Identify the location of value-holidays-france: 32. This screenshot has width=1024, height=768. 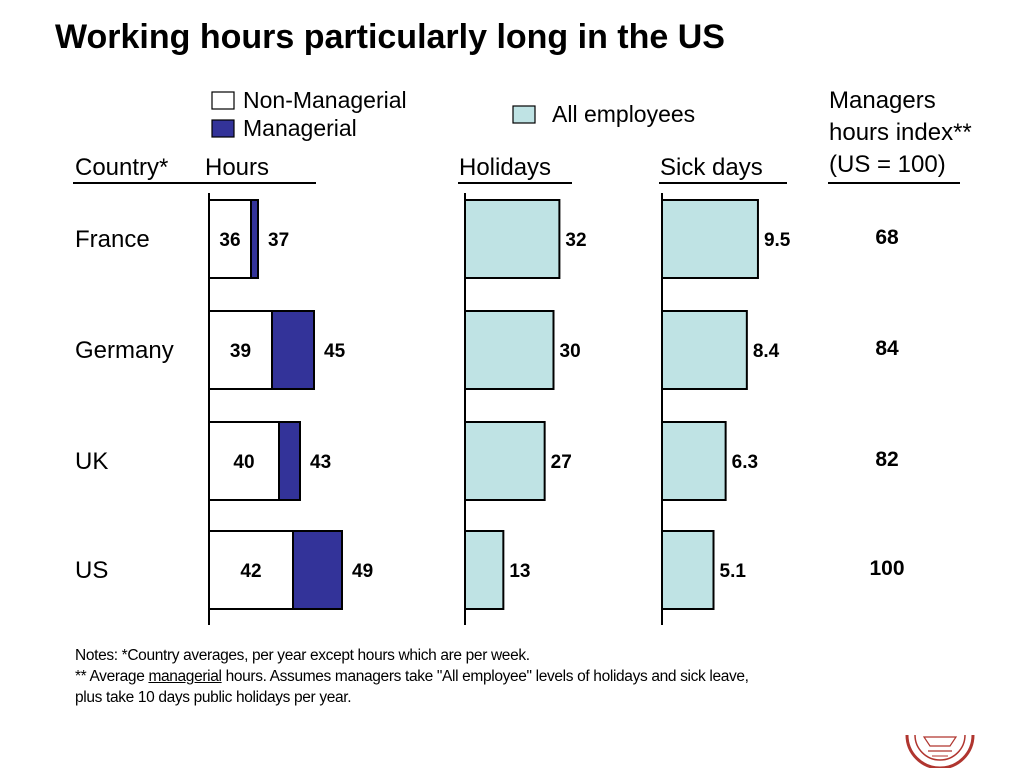
(575, 240).